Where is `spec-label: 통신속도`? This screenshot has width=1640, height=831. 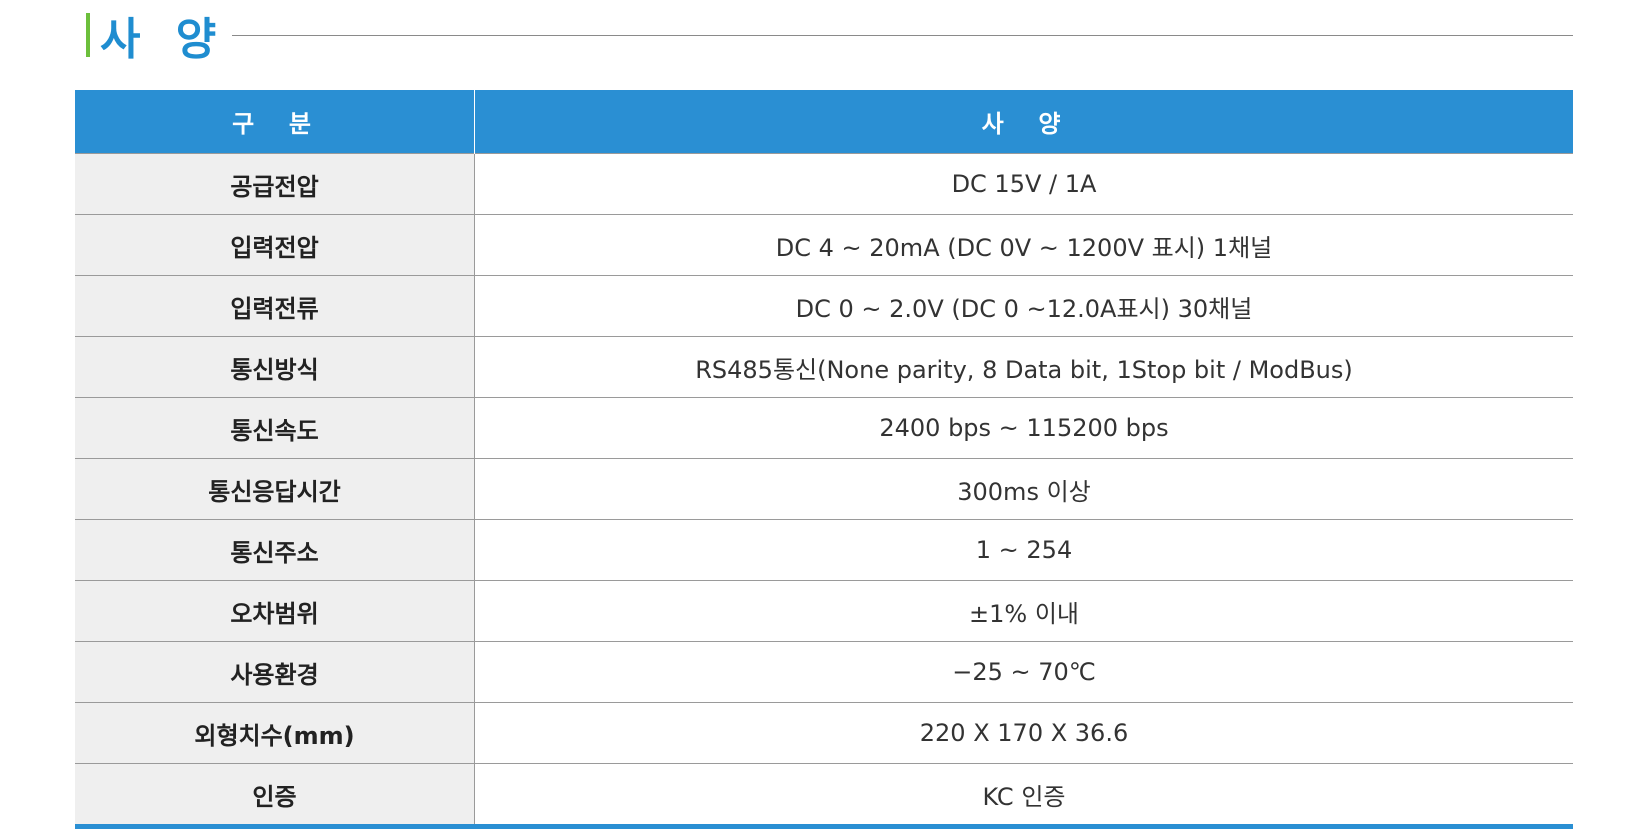
spec-label: 통신속도 is located at coordinates (275, 428).